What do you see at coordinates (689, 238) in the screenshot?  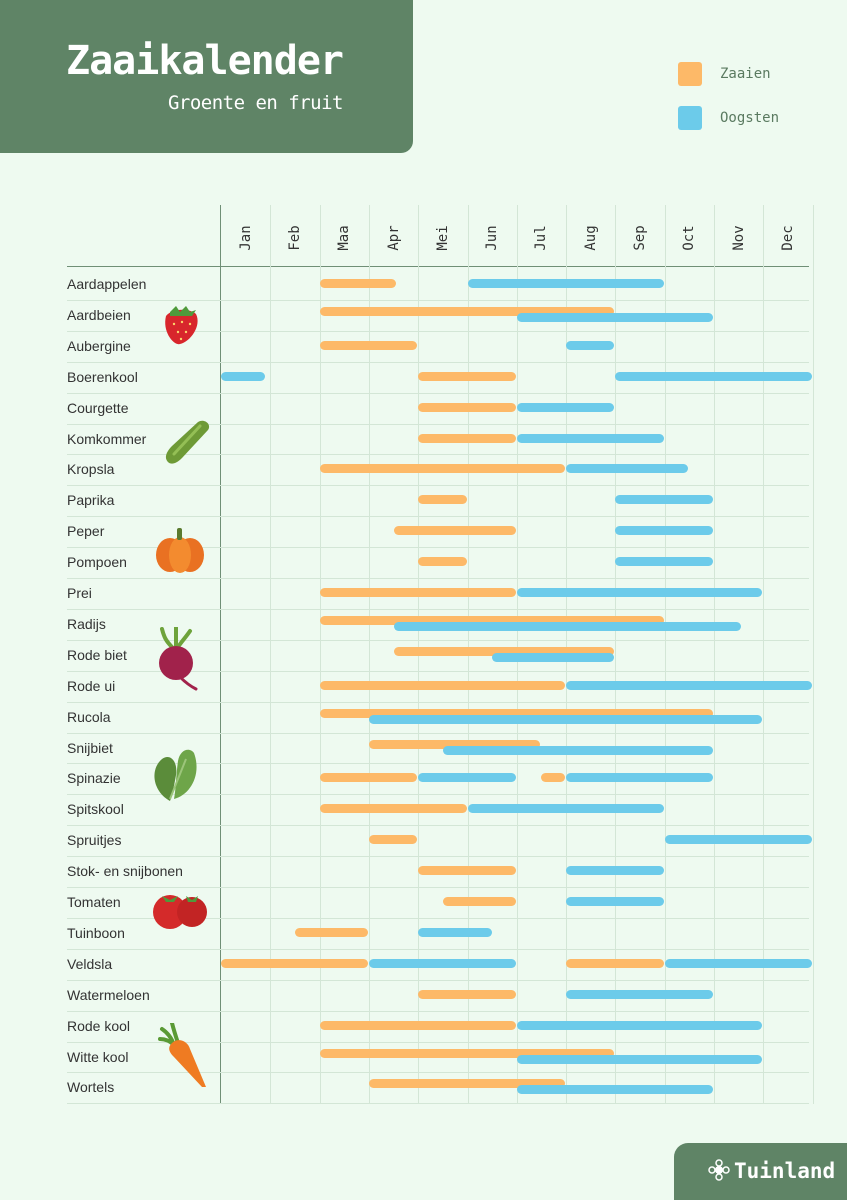 I see `month-label-oct: Oct` at bounding box center [689, 238].